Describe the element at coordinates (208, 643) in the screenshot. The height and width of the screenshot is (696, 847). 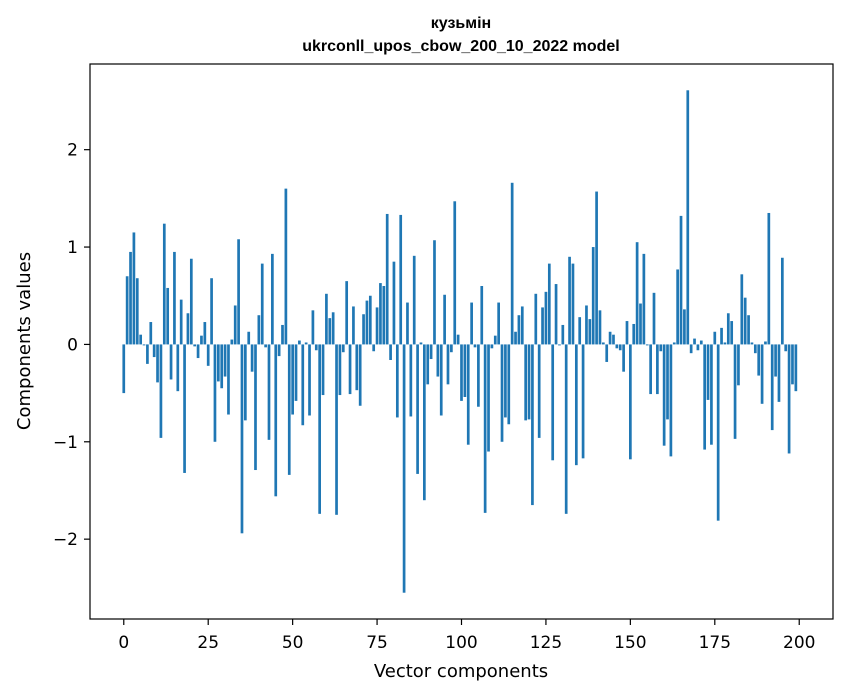
I see `x-tick-label: 25` at that location.